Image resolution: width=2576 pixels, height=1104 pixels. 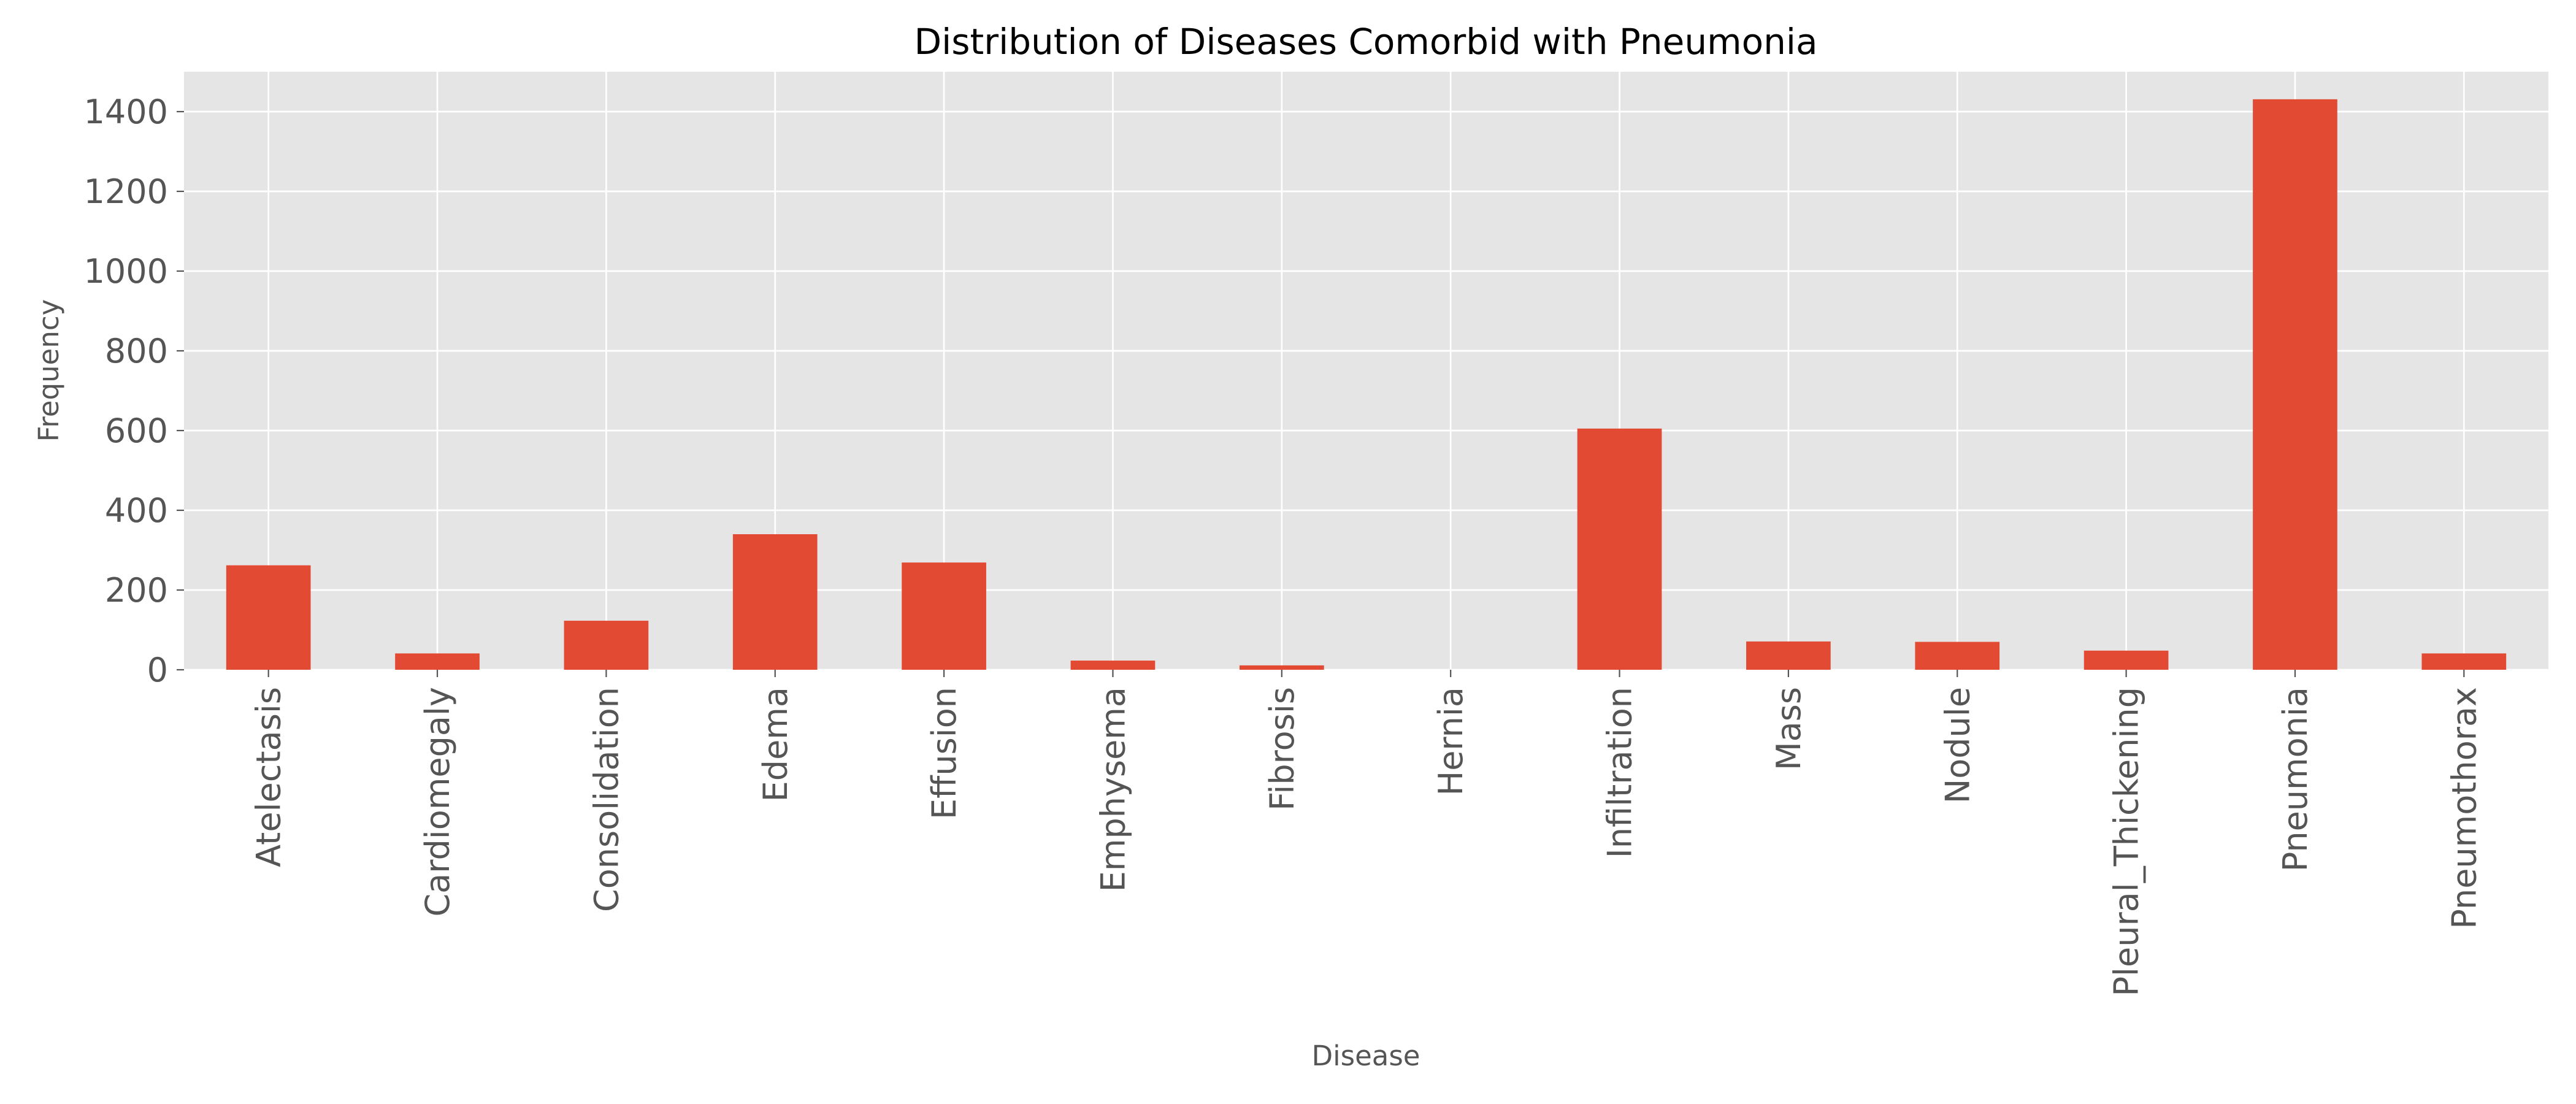 What do you see at coordinates (775, 602) in the screenshot?
I see `bar-edema` at bounding box center [775, 602].